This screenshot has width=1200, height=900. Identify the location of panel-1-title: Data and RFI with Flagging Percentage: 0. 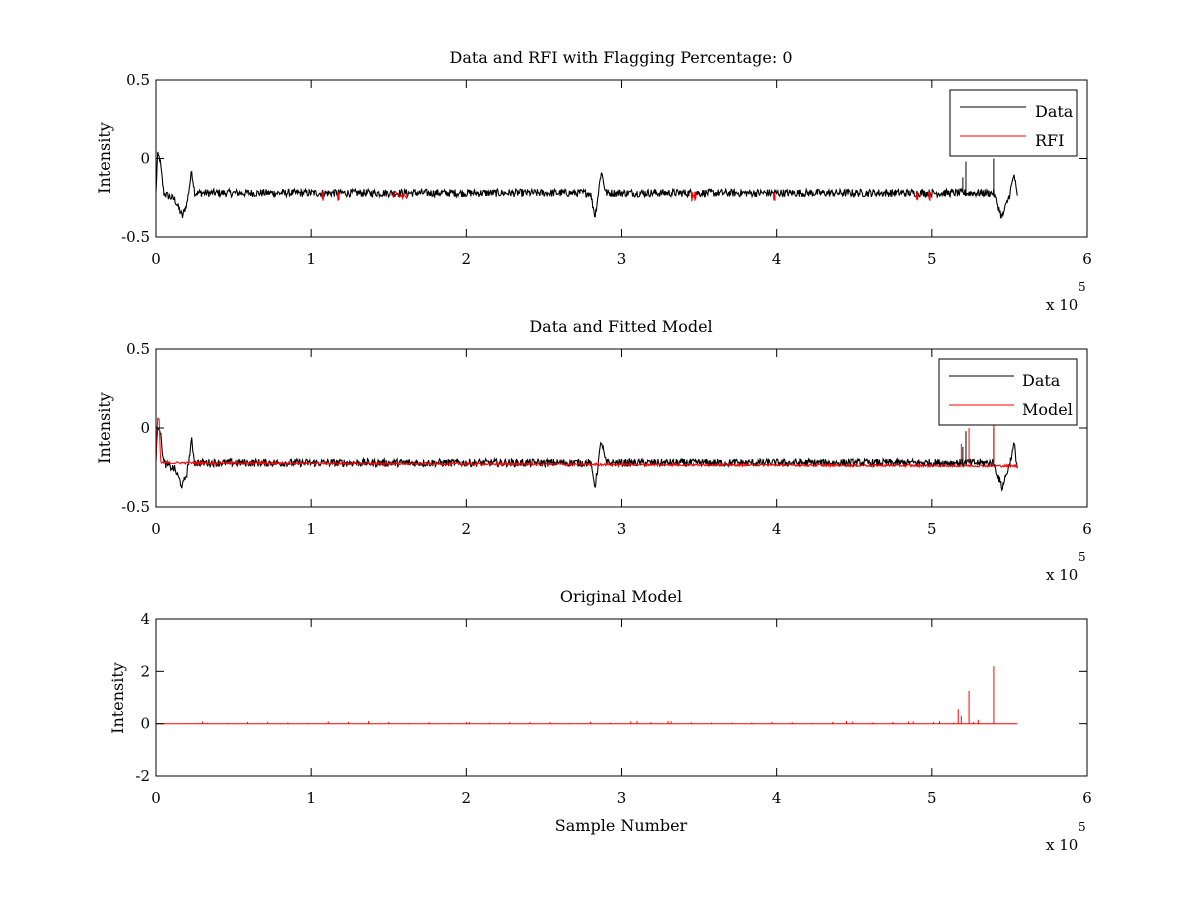
(620, 57).